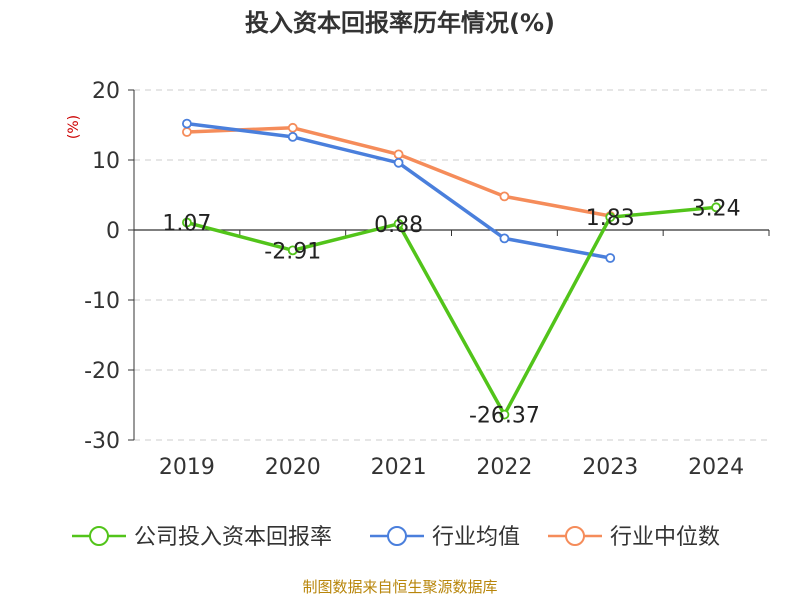  Describe the element at coordinates (102, 441) in the screenshot. I see `y-tick-label: -30` at that location.